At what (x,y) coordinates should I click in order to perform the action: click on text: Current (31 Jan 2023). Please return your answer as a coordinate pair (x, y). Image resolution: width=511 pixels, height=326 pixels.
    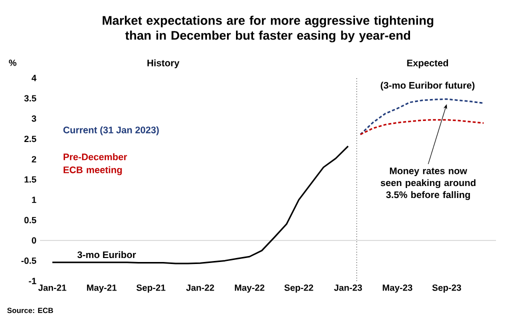
    Looking at the image, I should click on (111, 131).